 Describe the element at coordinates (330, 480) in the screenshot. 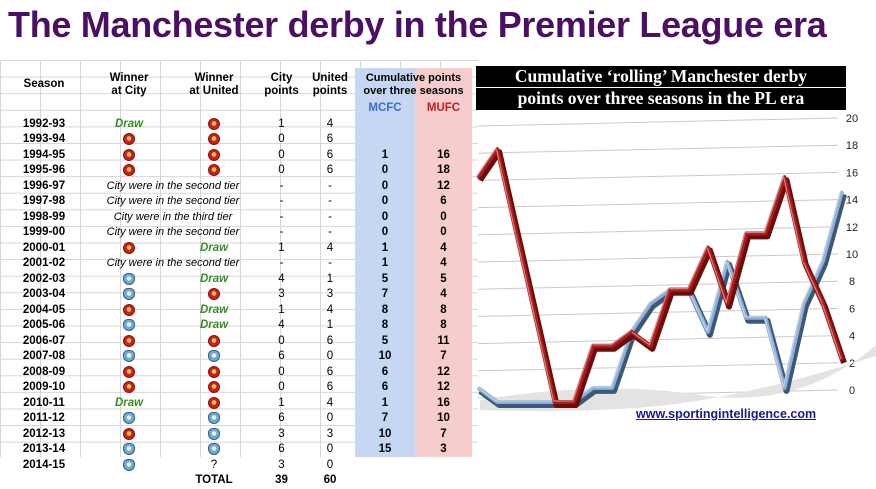

I see `total-united: 60` at that location.